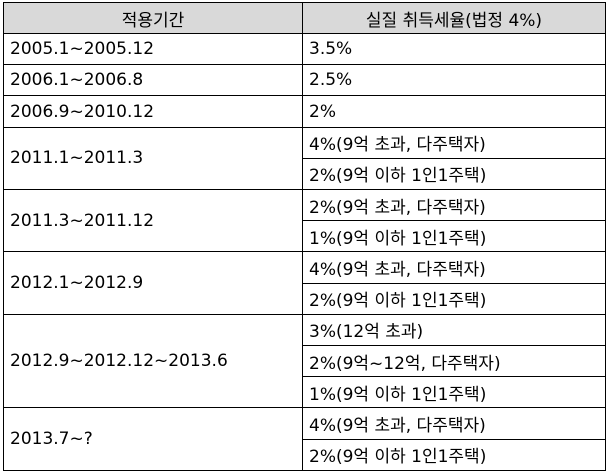 The height and width of the screenshot is (474, 610). I want to click on table-row: 2013.7~? 4%(9억 초과, 다주택자), so click(304, 439).